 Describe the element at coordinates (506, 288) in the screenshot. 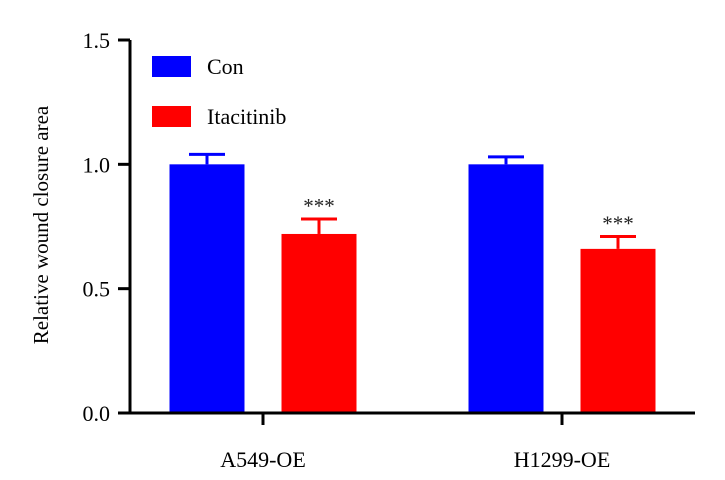

I see `bar-con-h1299-oe` at that location.